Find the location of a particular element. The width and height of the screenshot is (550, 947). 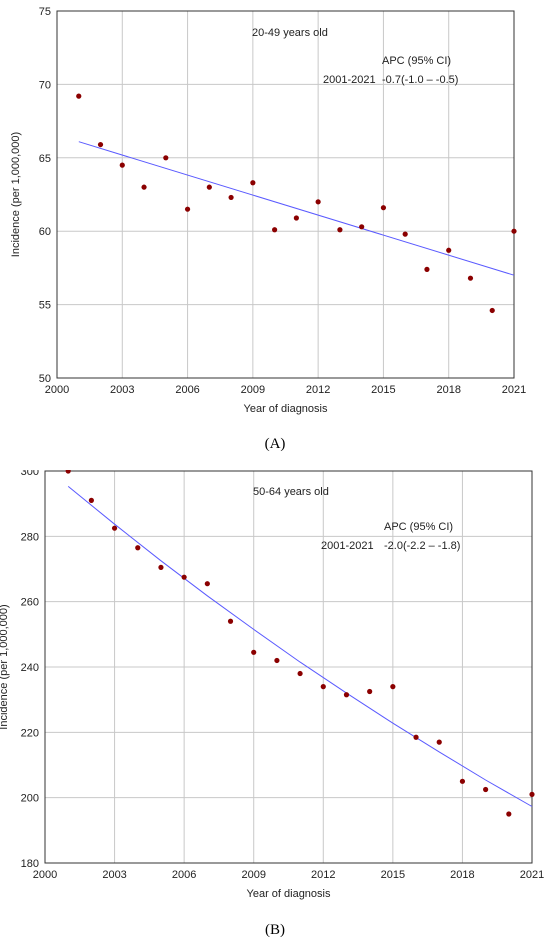

y-tick-label: 300 is located at coordinates (30, 474).